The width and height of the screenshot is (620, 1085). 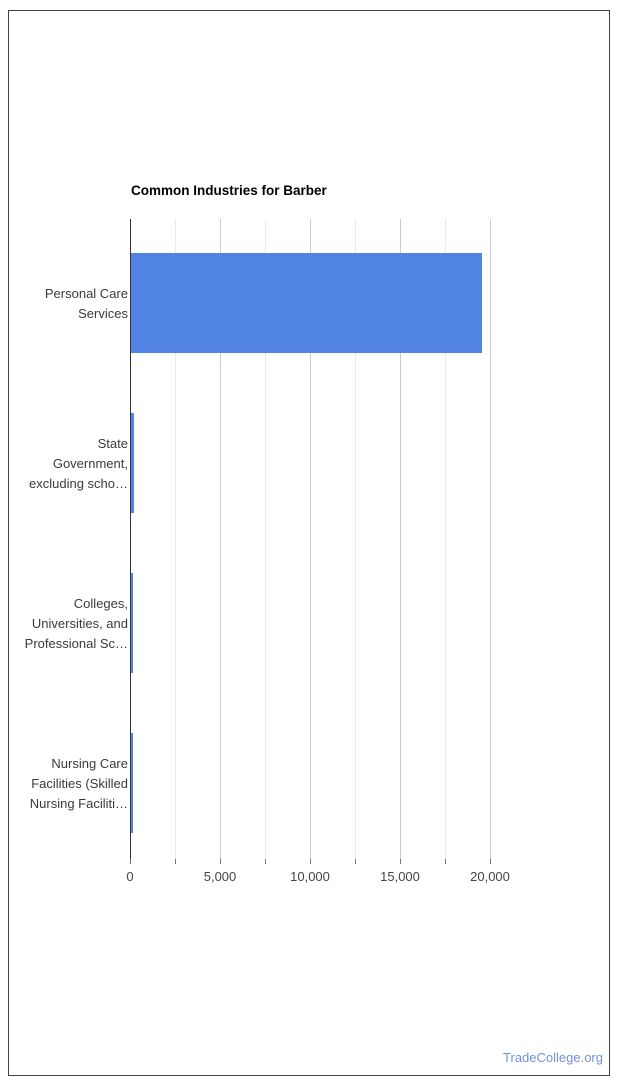 I want to click on x-tick-label: 20,000, so click(x=490, y=876).